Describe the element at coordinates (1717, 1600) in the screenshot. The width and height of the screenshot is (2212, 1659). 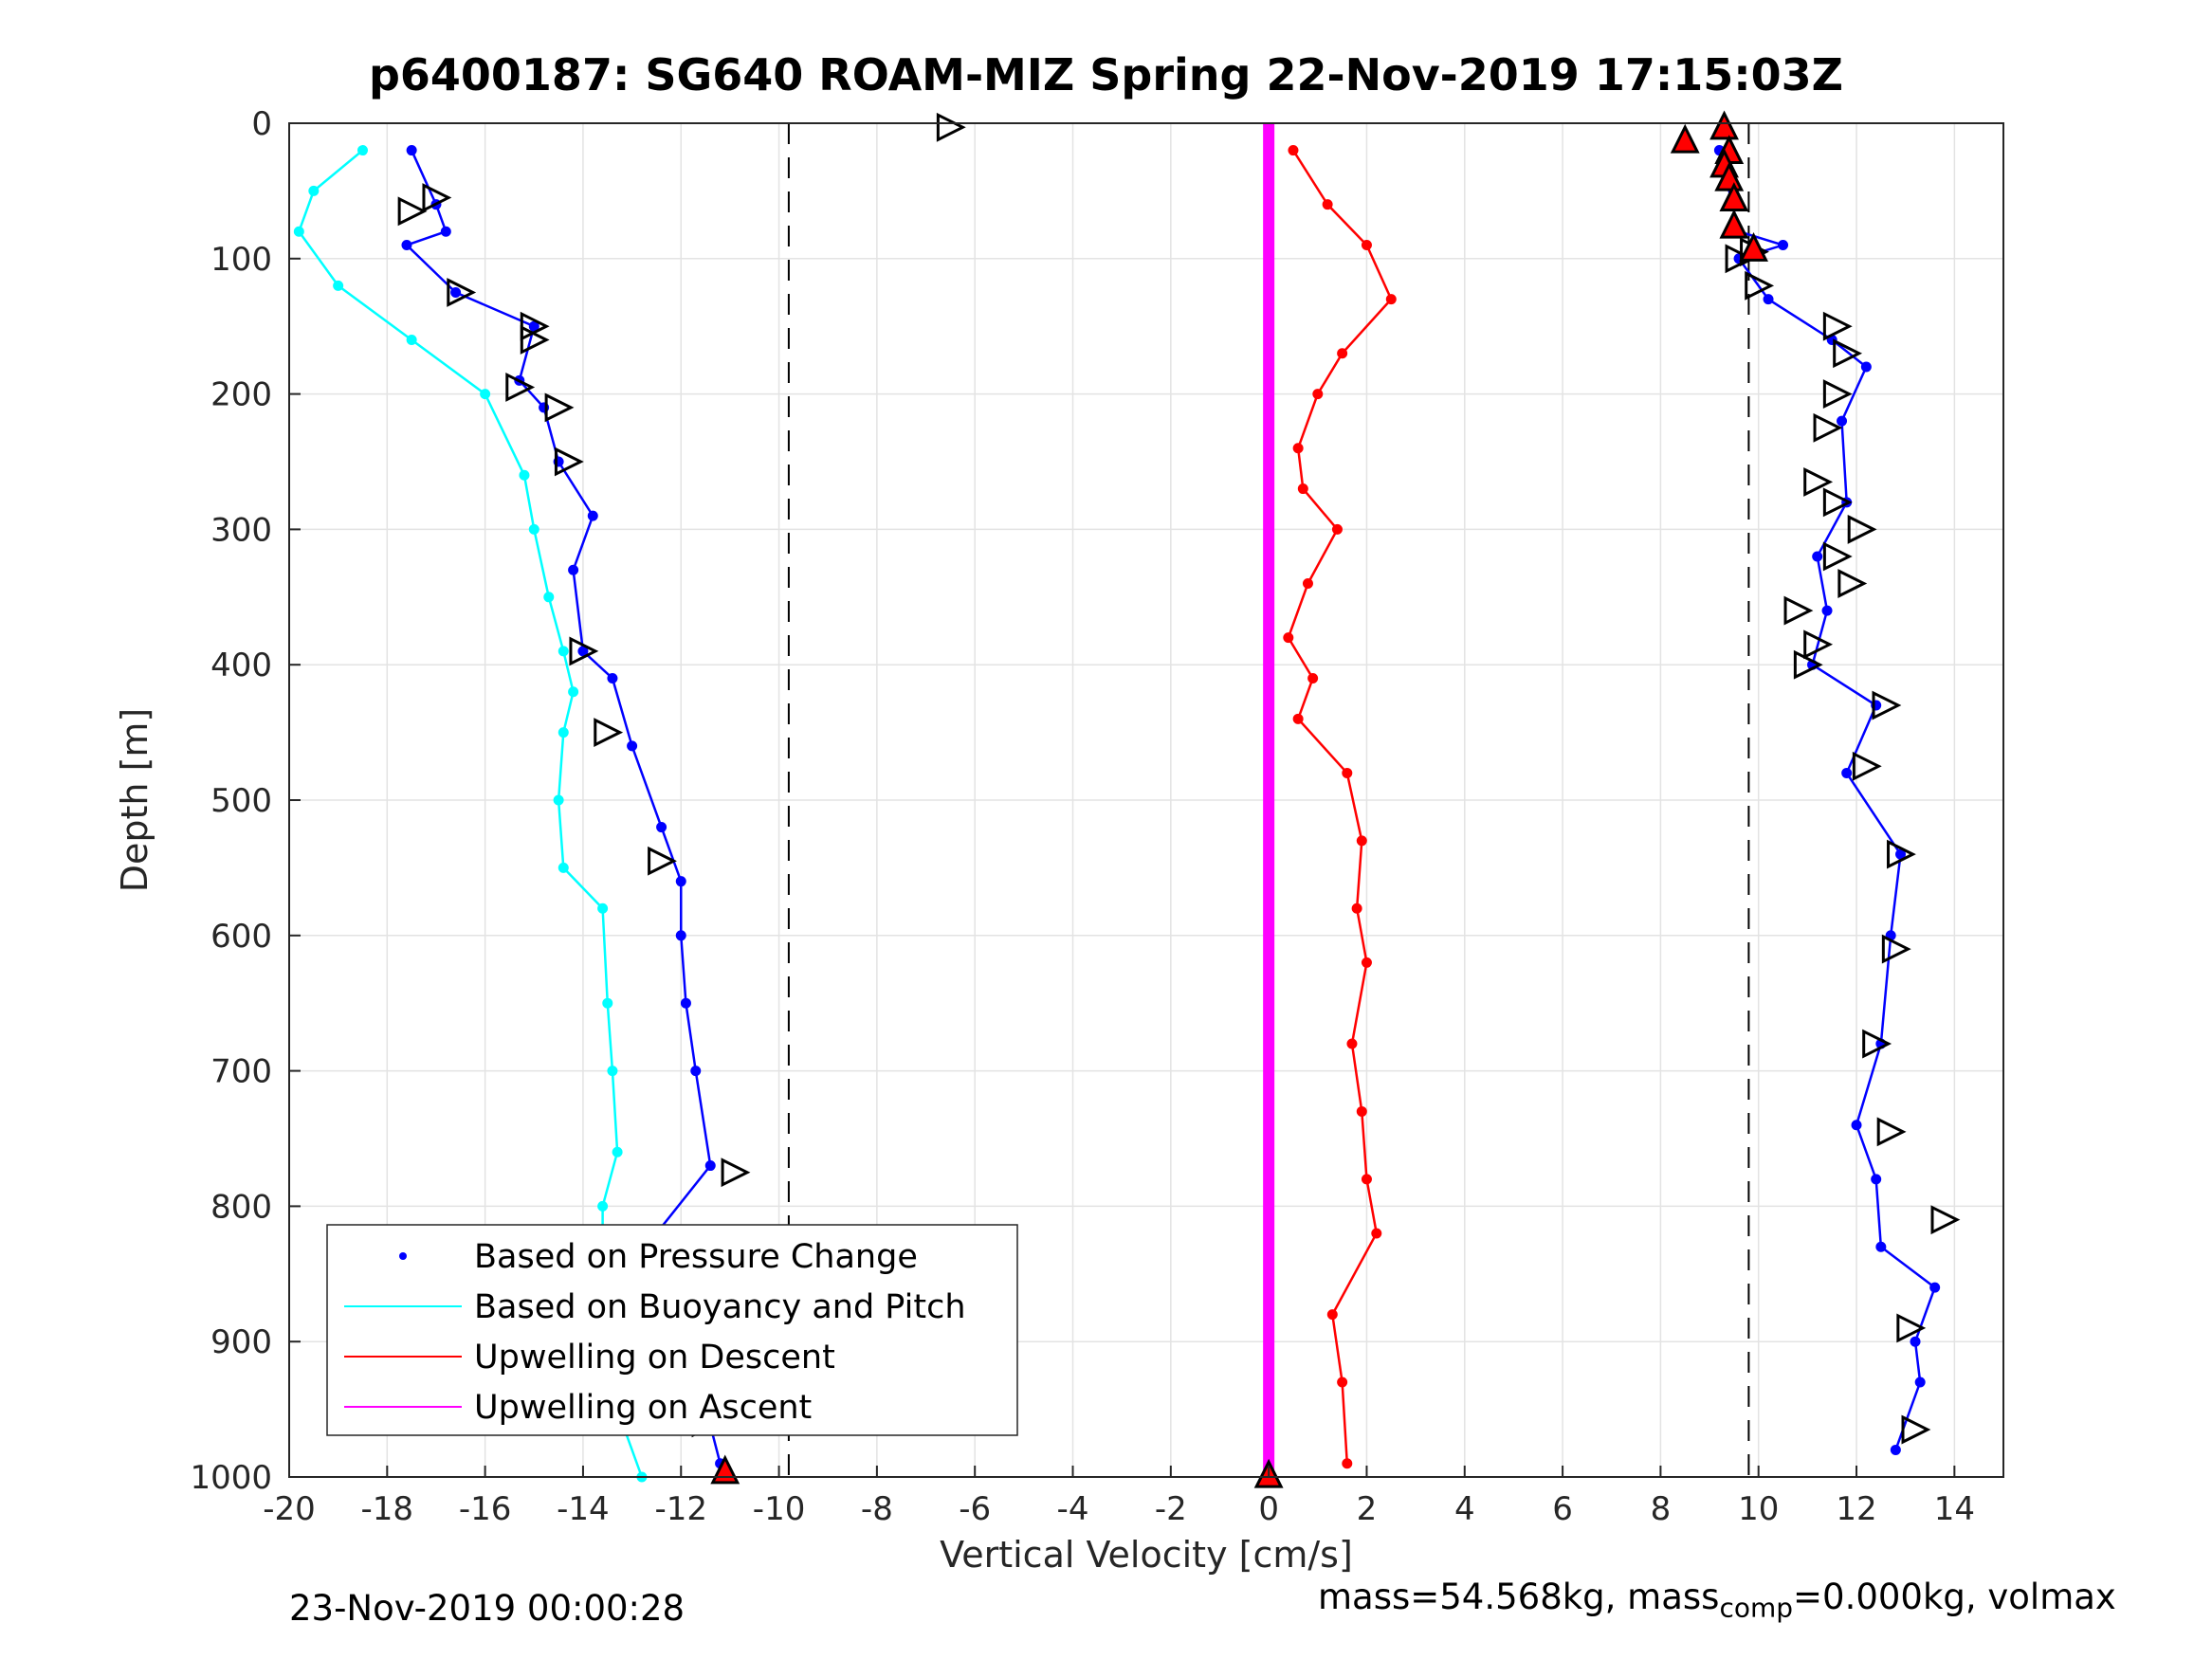
I see `footer-mass: mass=54.568kg, masscomp=0.000kg, volmax` at that location.